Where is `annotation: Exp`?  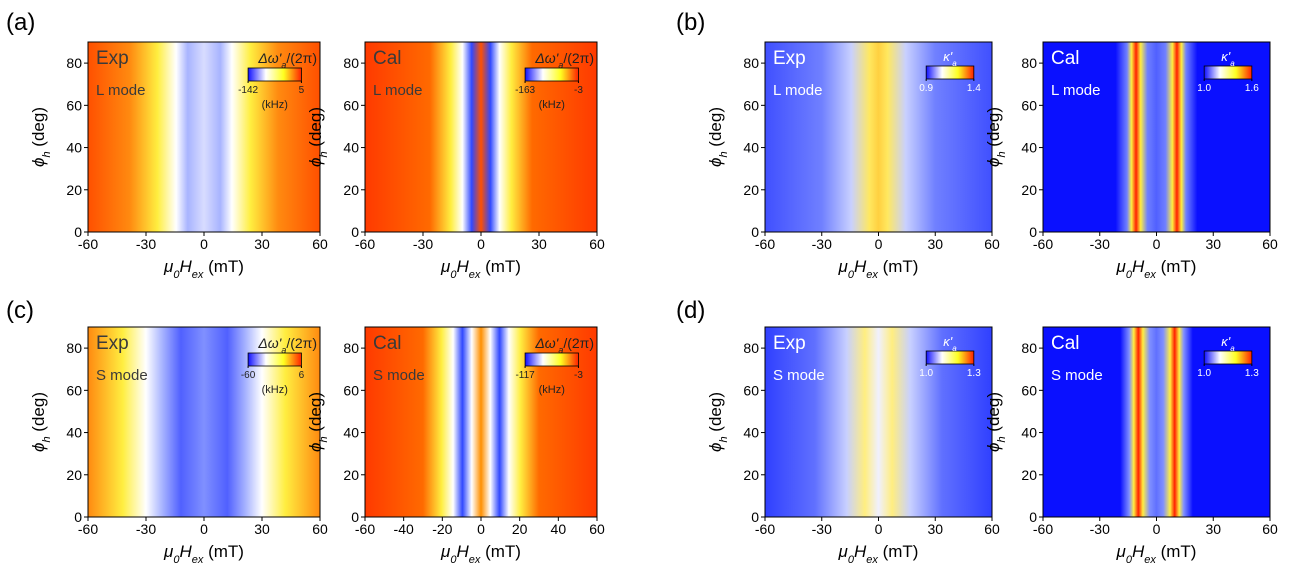 annotation: Exp is located at coordinates (112, 58).